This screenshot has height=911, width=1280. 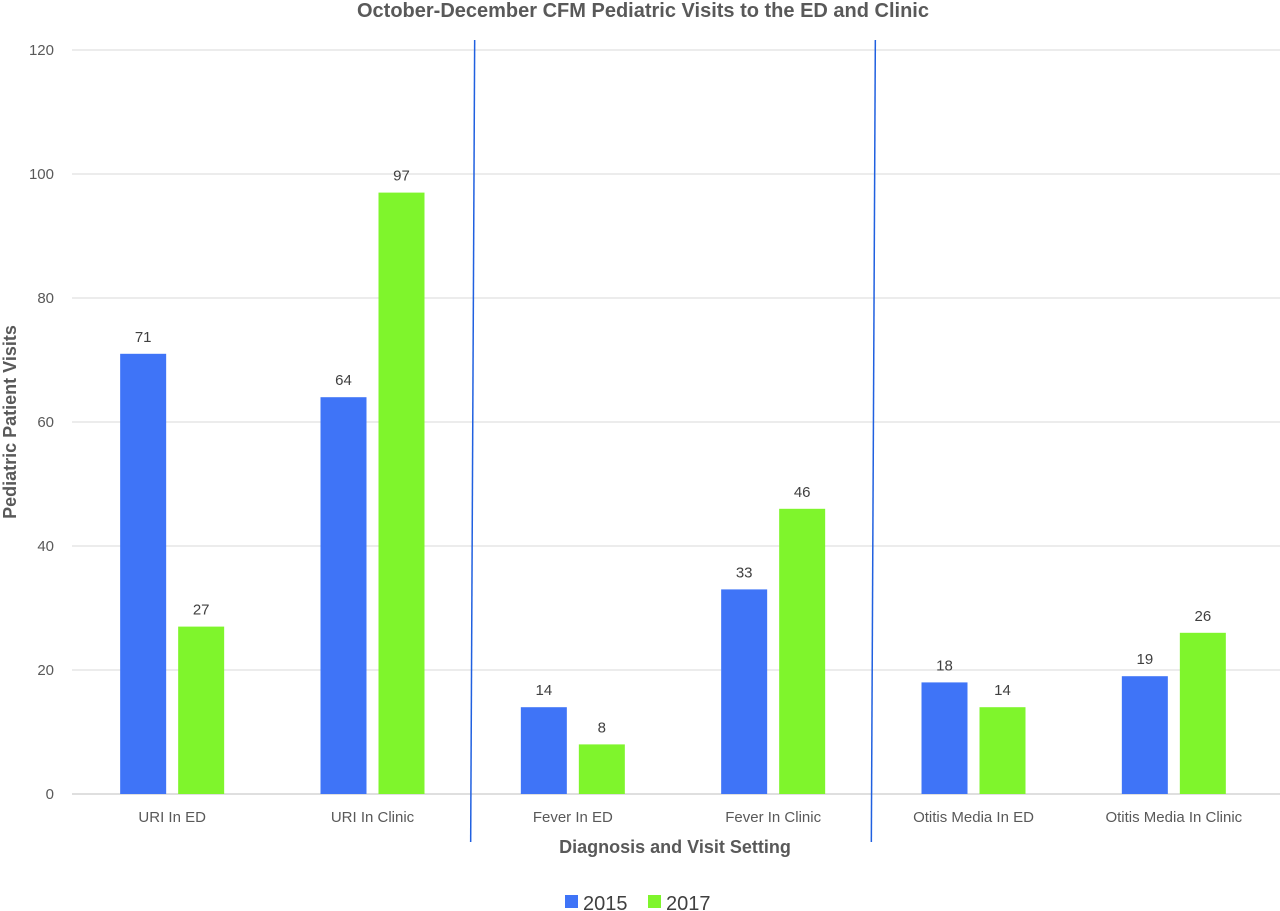 What do you see at coordinates (773, 817) in the screenshot?
I see `x-category-label-4: Fever In Clinic` at bounding box center [773, 817].